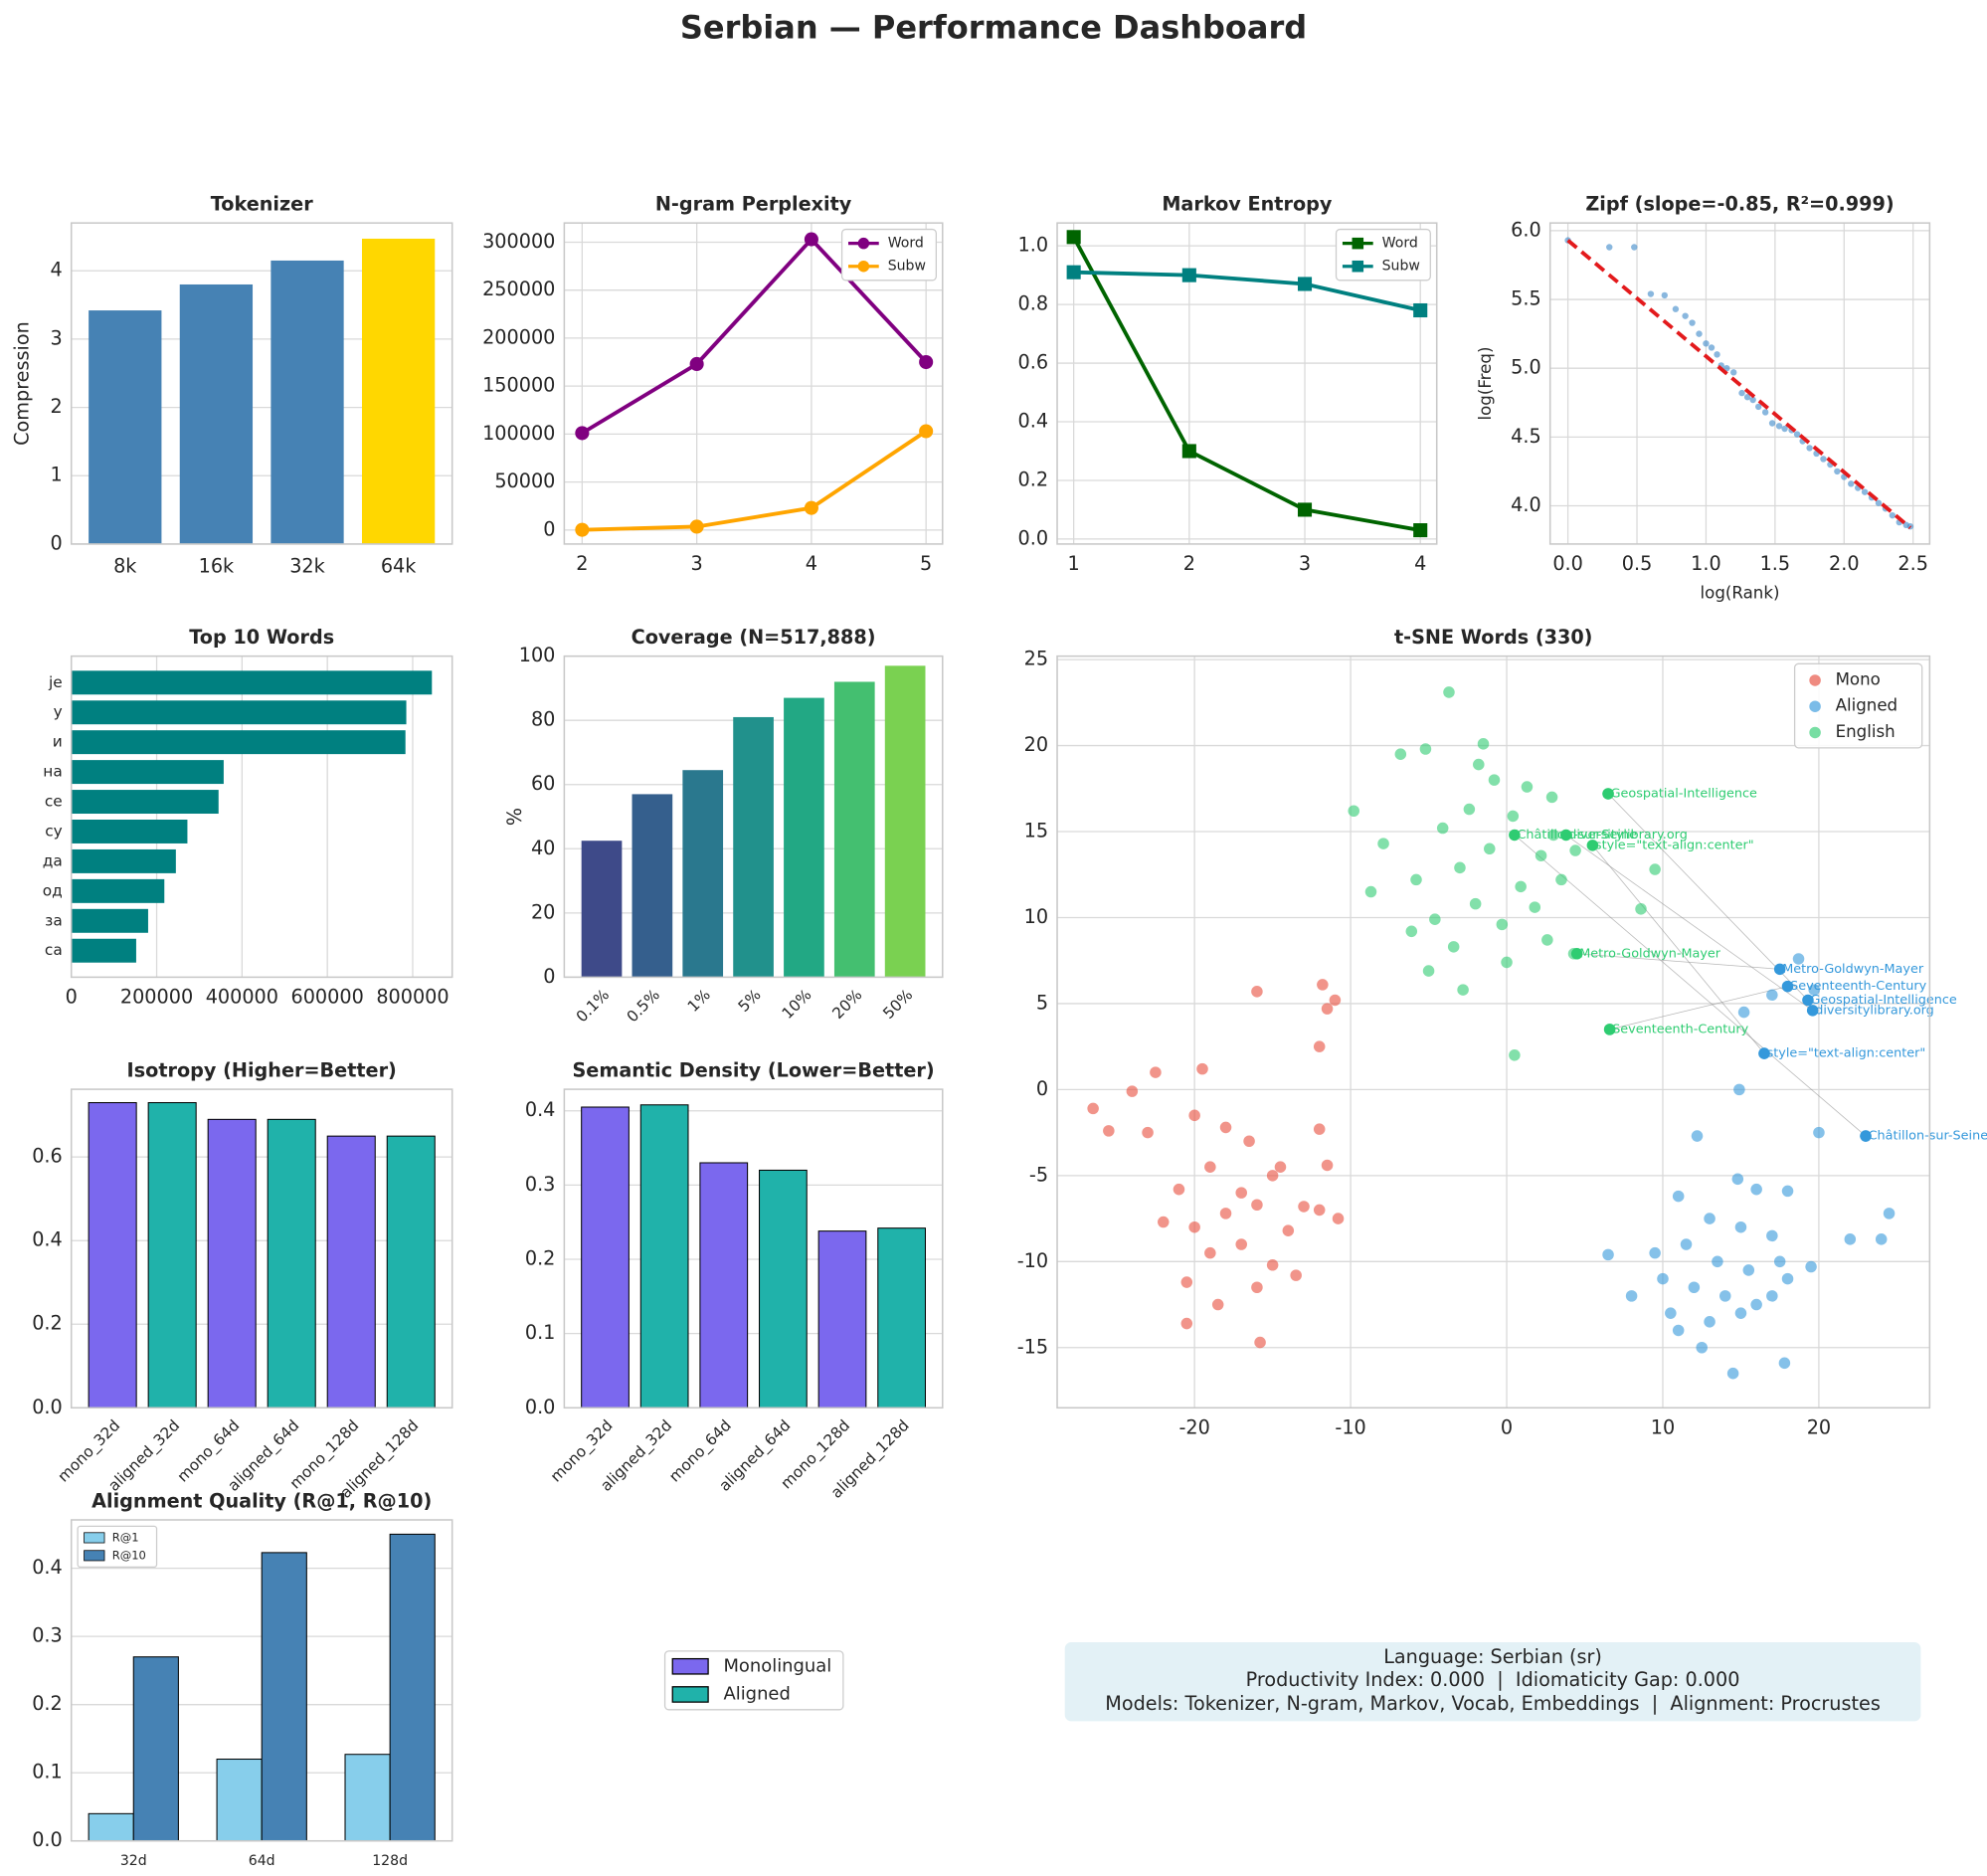  Describe the element at coordinates (53, 860) in the screenshot. I see `y-tick-label: да` at that location.